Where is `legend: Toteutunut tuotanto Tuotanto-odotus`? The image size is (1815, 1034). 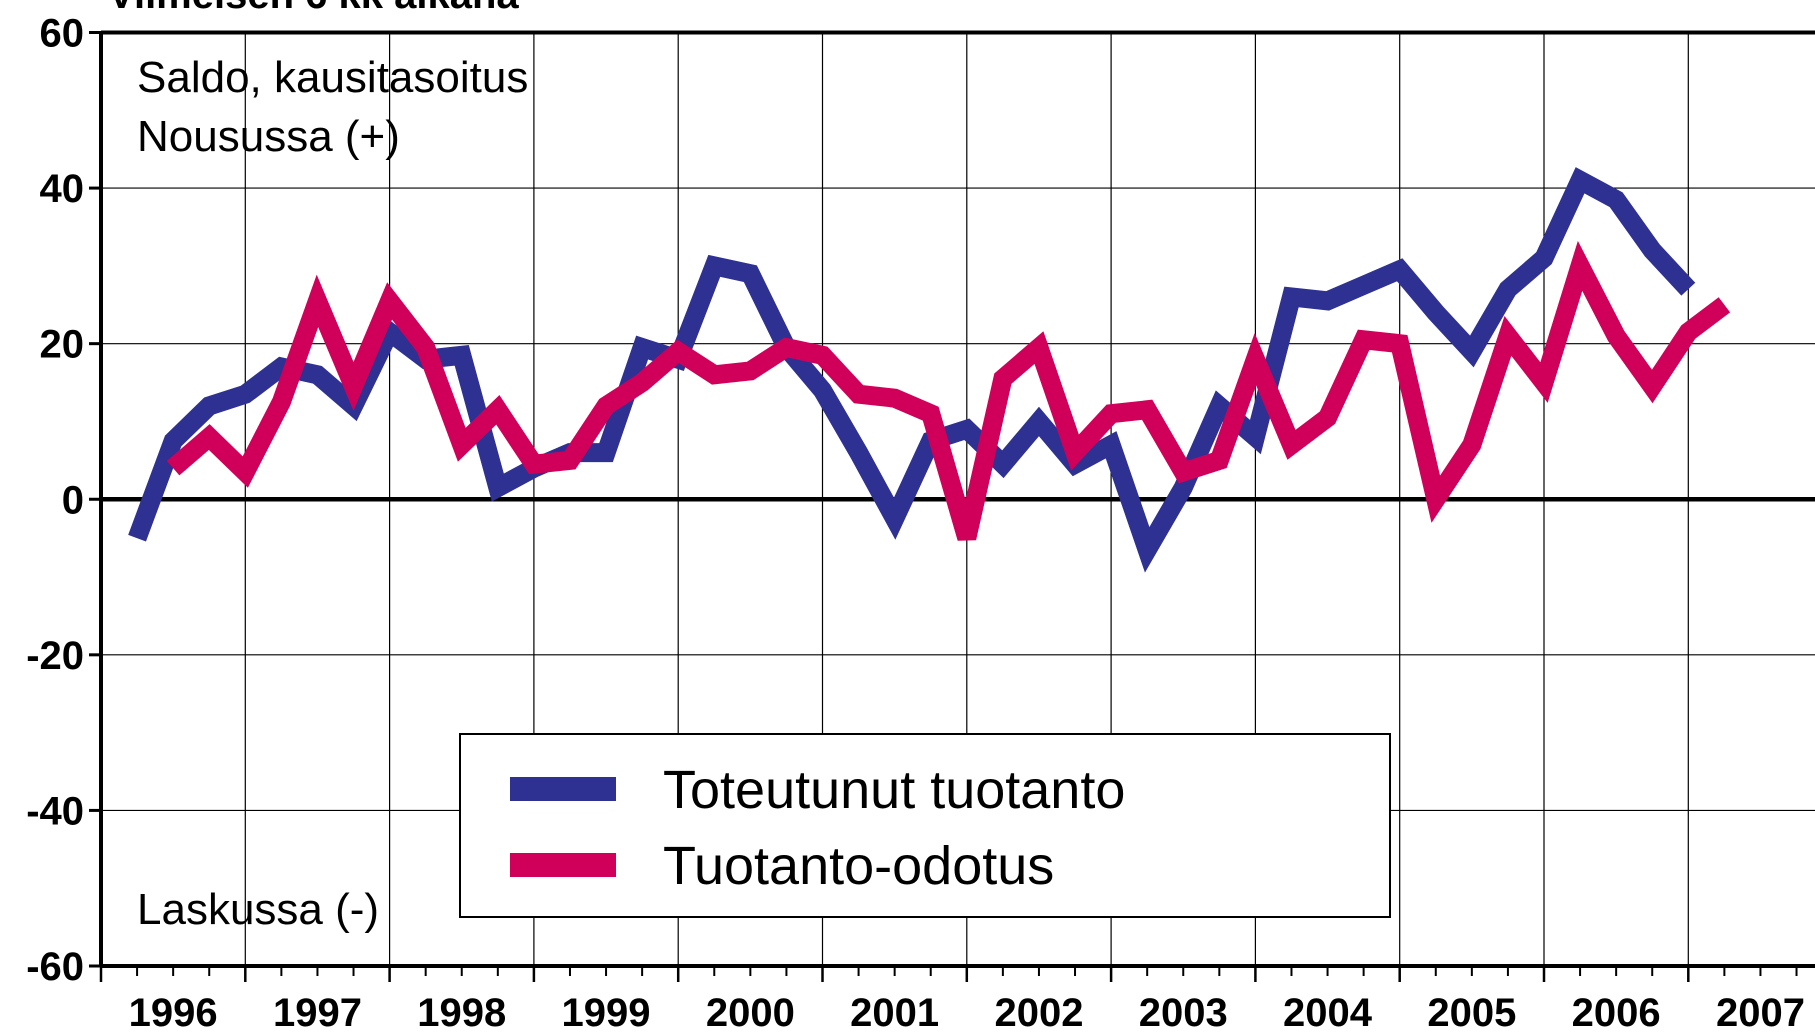
legend: Toteutunut tuotanto Tuotanto-odotus is located at coordinates (925, 825).